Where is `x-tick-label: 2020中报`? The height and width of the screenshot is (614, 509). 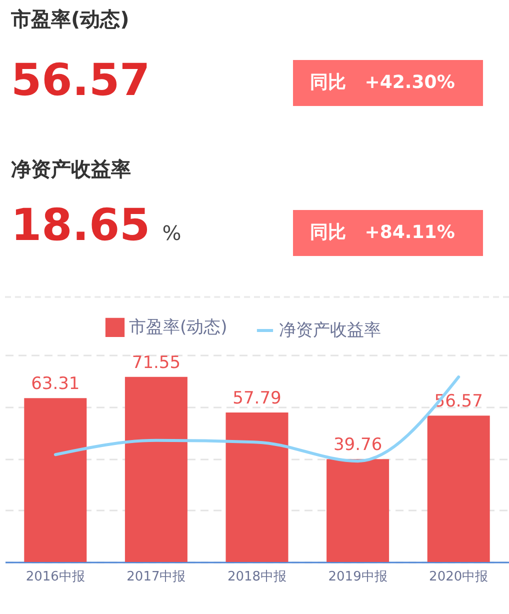 x-tick-label: 2020中报 is located at coordinates (458, 577).